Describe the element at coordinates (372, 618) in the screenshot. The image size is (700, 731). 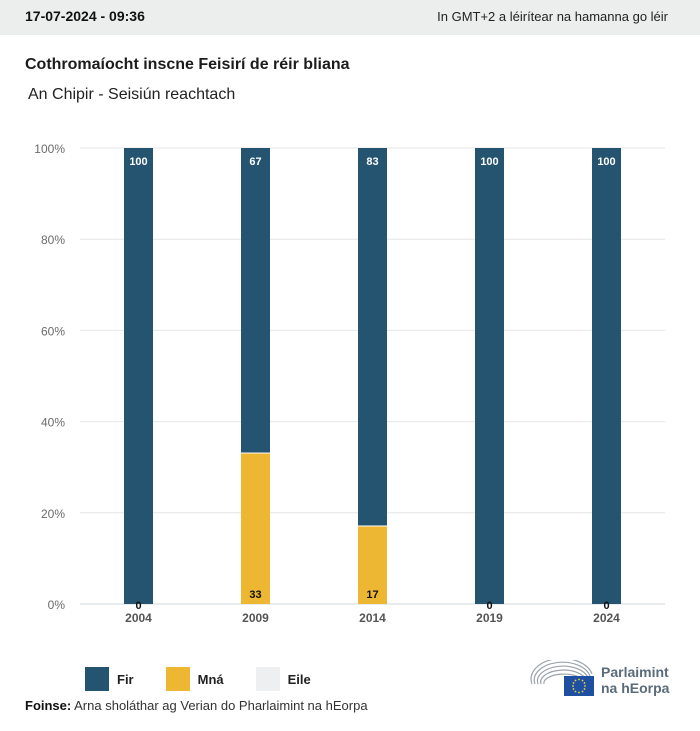
I see `x-tick-label: 2014` at that location.